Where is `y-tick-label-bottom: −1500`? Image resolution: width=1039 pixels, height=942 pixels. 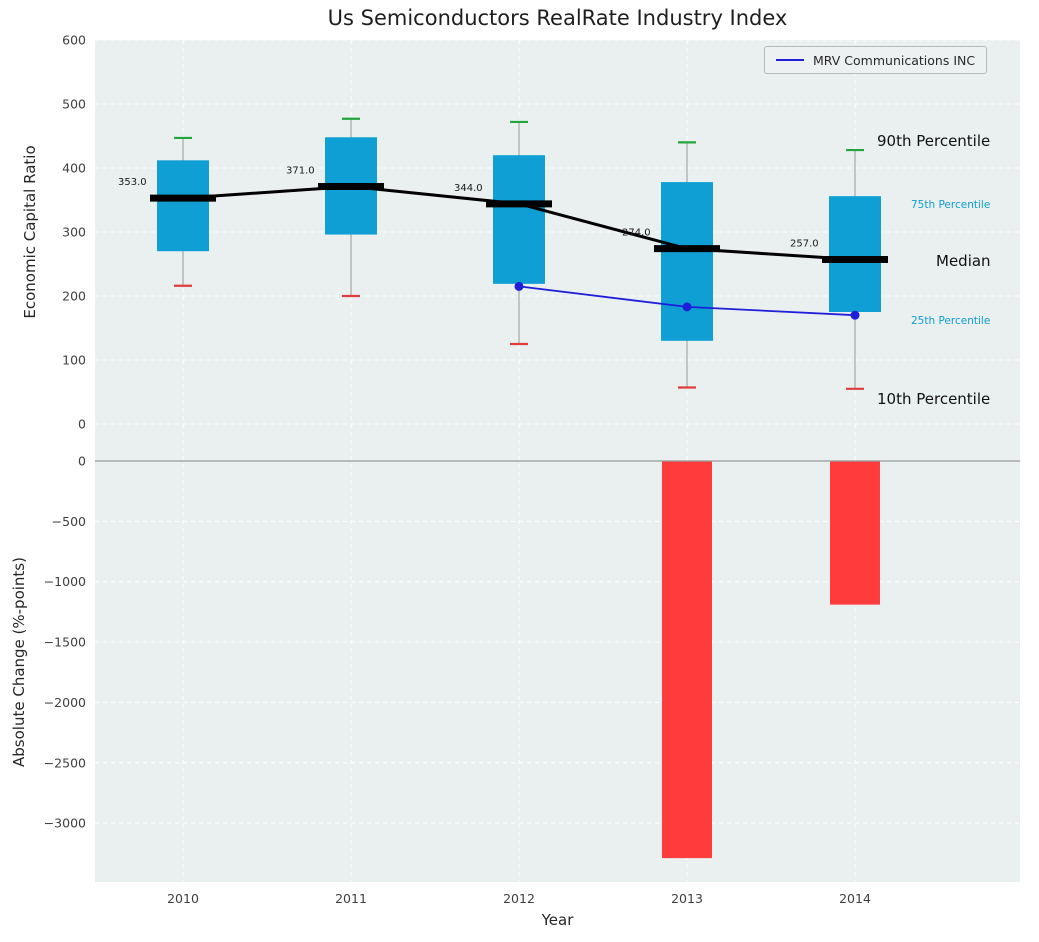 y-tick-label-bottom: −1500 is located at coordinates (65, 642).